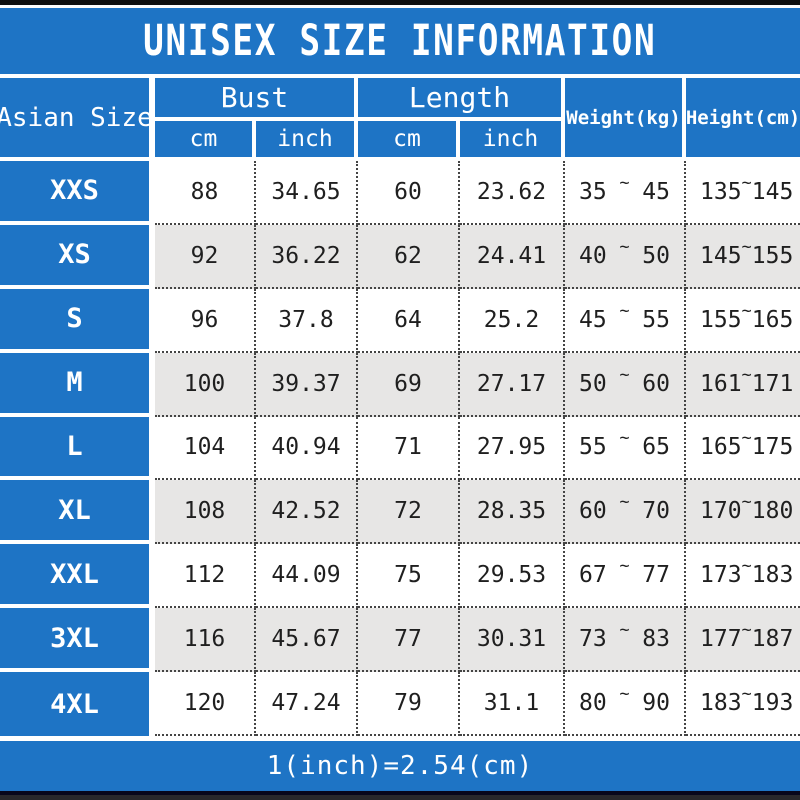  I want to click on header-length-inch-unit: inch, so click(512, 141).